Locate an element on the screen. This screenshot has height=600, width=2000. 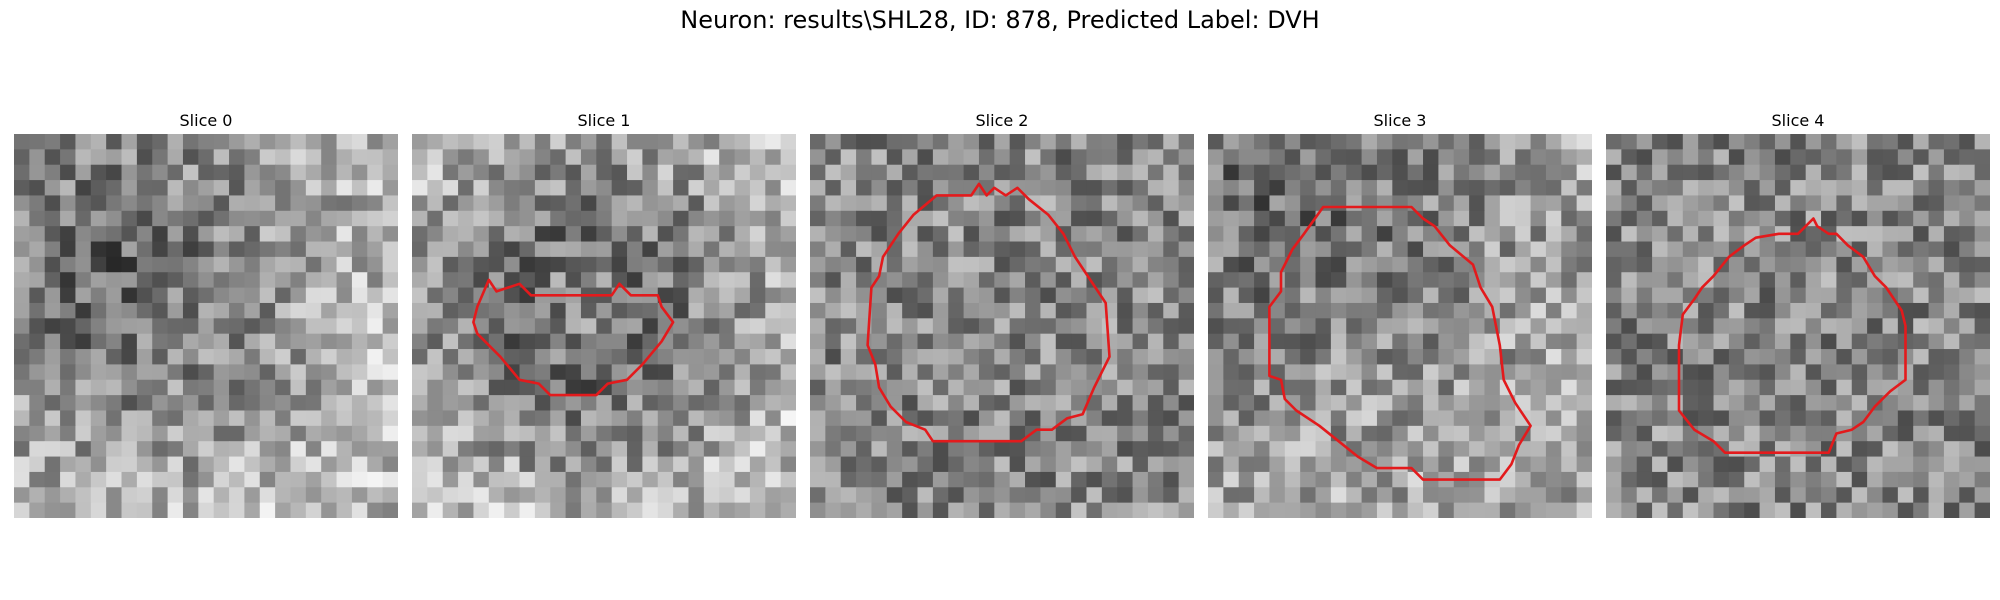
slice-panel-3: Slice 3 is located at coordinates (1400, 313).